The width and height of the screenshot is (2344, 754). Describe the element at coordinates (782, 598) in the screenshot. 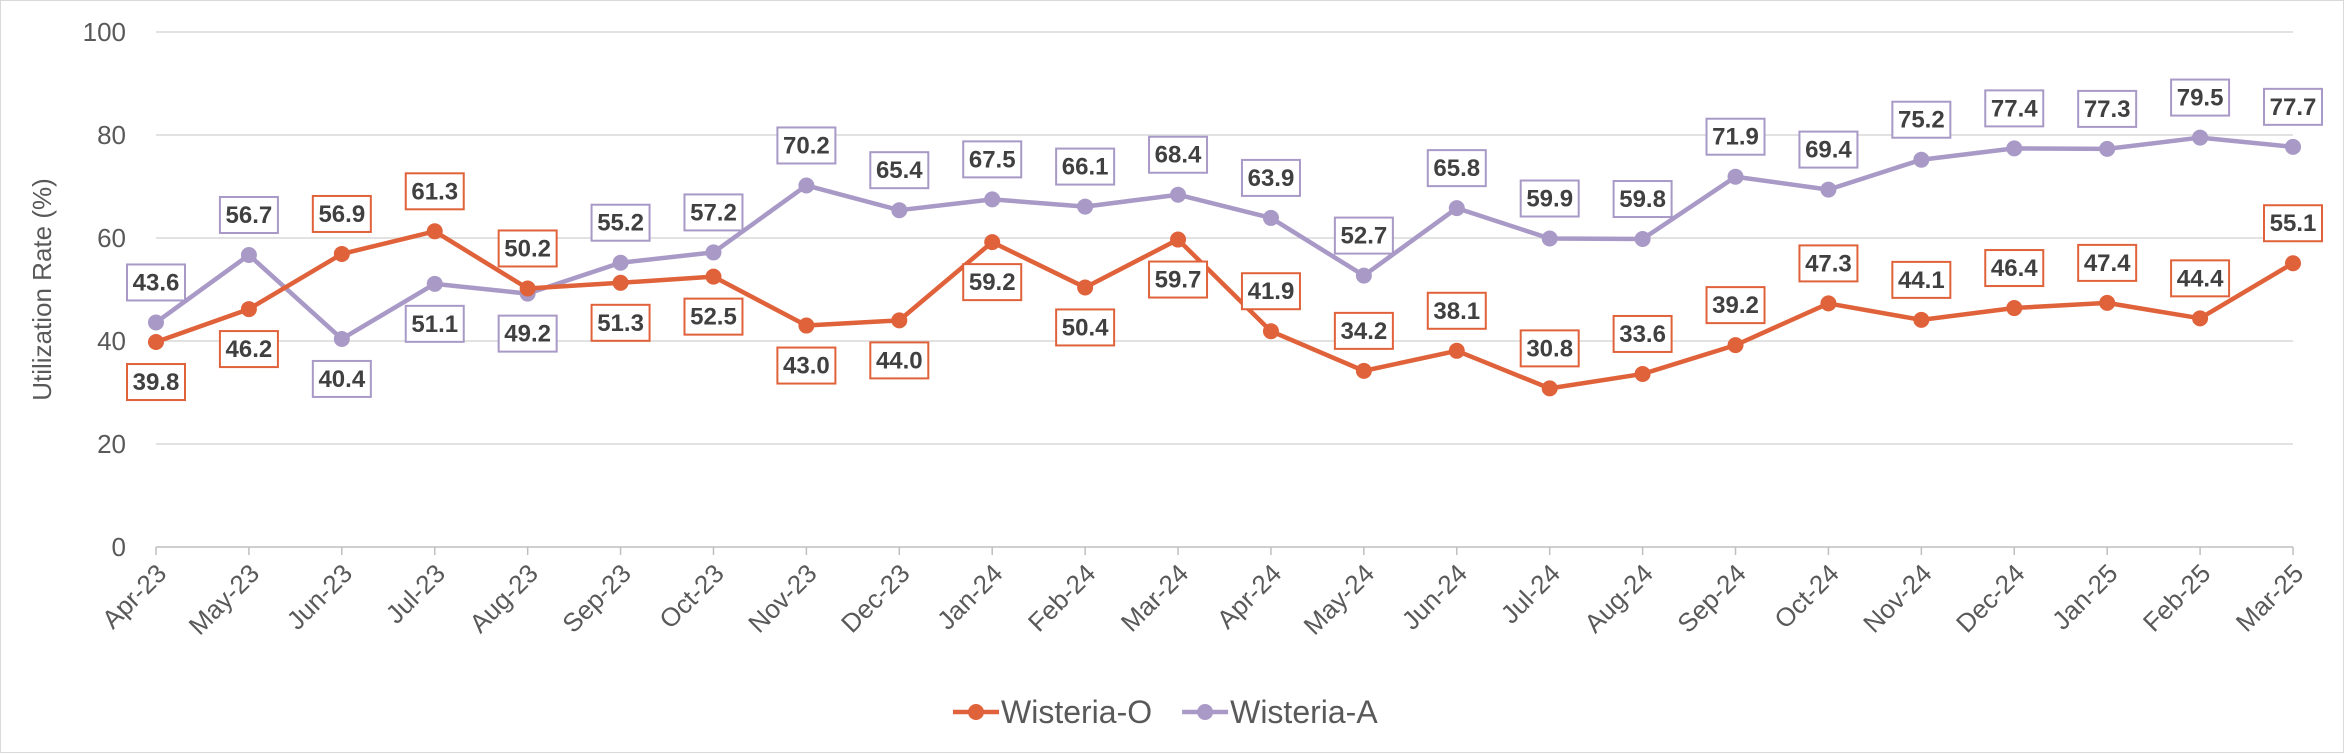

I see `x-tick-label: Nov-23` at that location.